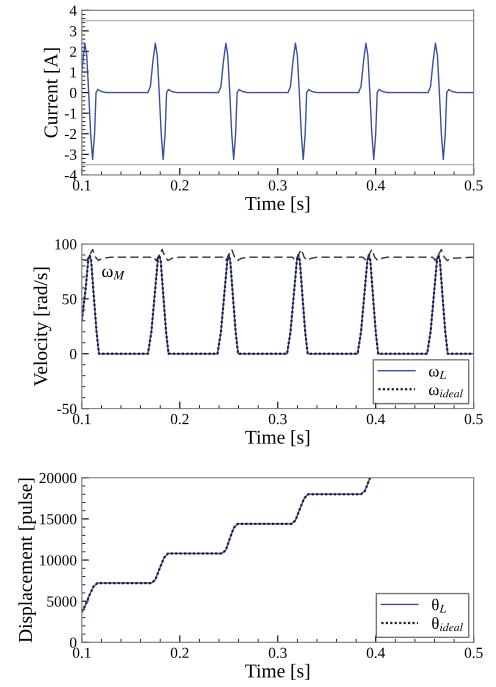 This screenshot has height=687, width=496. Describe the element at coordinates (58, 519) in the screenshot. I see `y-tick-label: 15000` at that location.